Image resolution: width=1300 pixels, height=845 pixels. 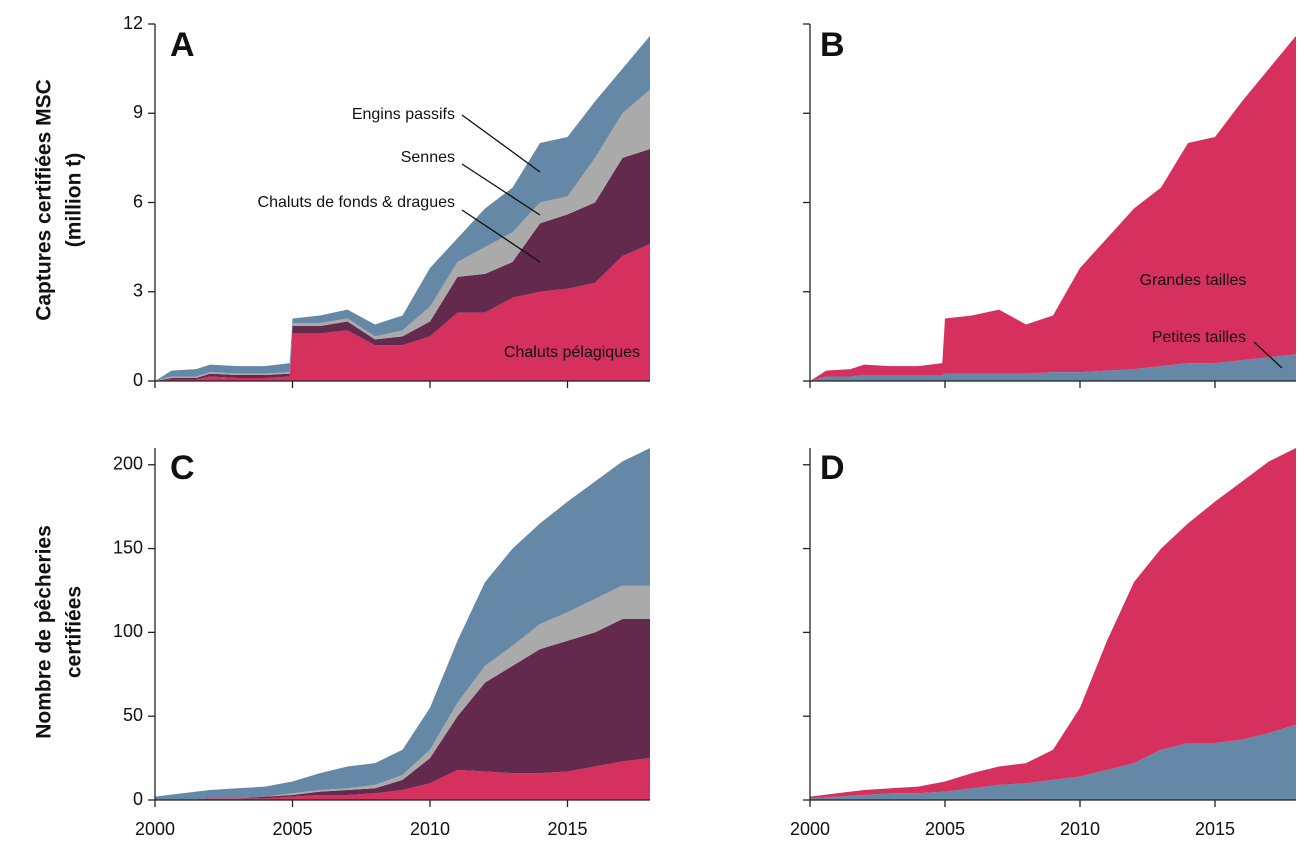 I want to click on series-label: Chaluts pélagiques, so click(x=572, y=352).